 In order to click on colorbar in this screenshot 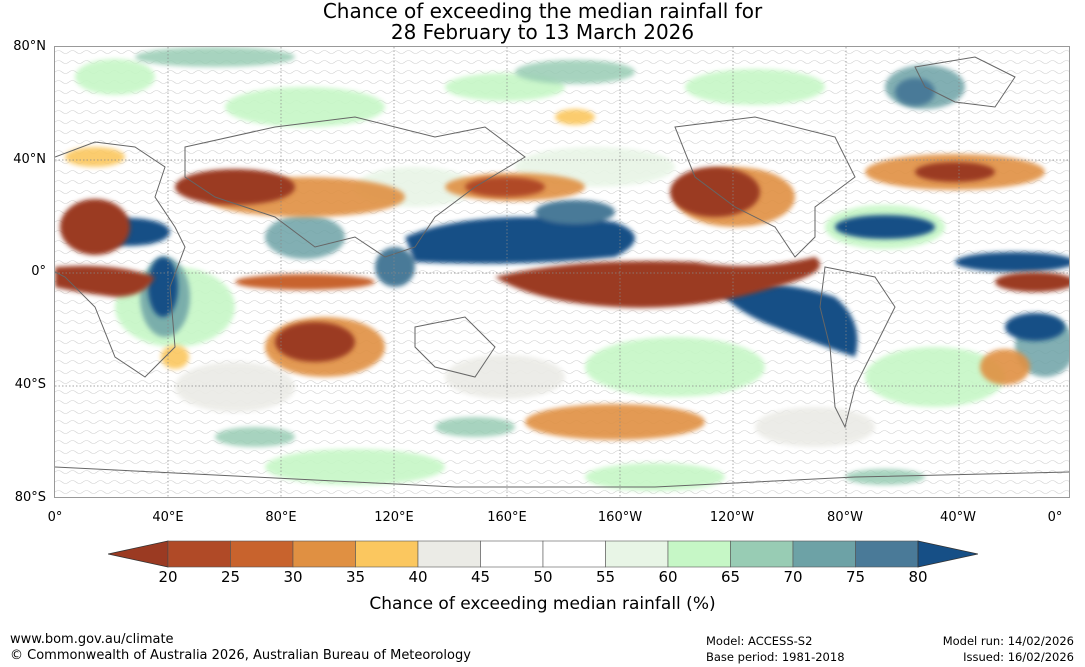, I will do `click(543, 554)`.